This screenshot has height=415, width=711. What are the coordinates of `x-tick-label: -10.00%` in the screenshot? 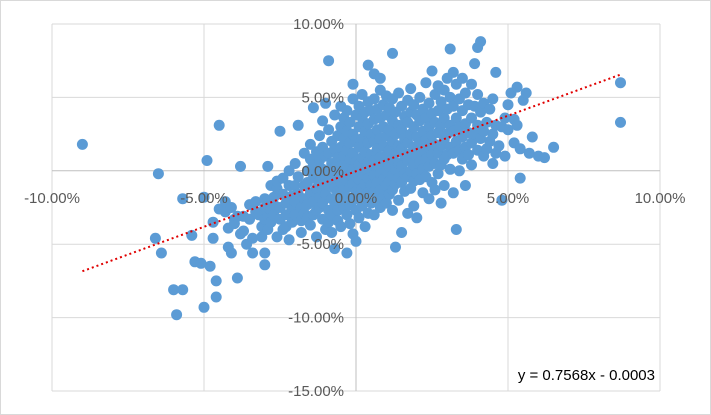 It's located at (52, 198).